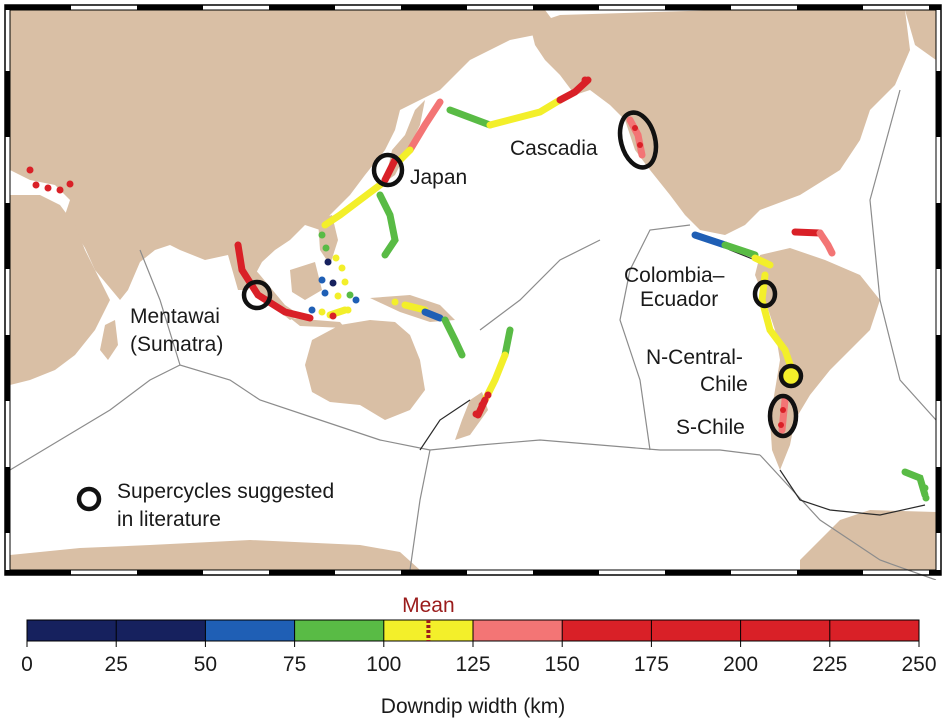 The height and width of the screenshot is (722, 946). What do you see at coordinates (387, 225) in the screenshot?
I see `segment-izu-green` at bounding box center [387, 225].